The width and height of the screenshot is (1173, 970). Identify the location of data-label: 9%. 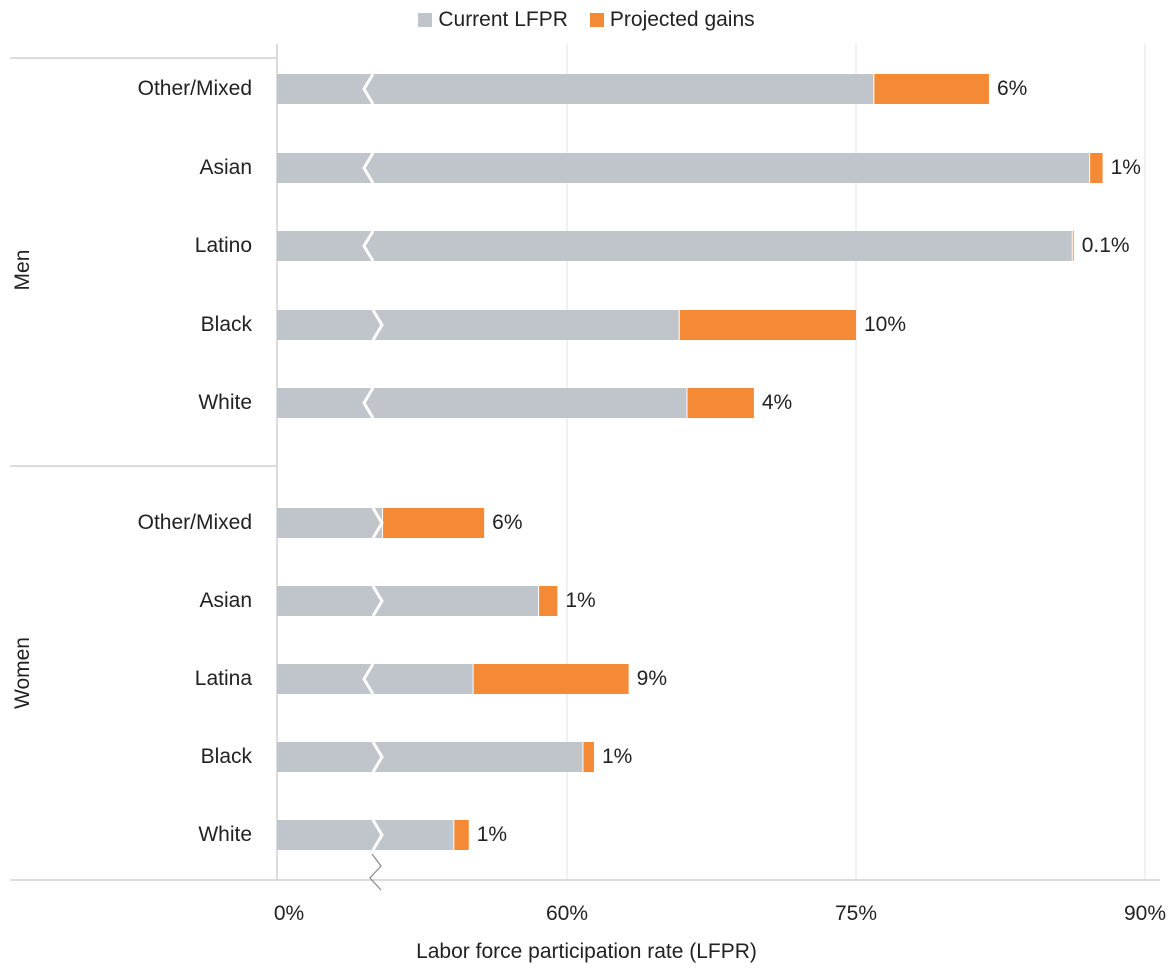
(651, 678).